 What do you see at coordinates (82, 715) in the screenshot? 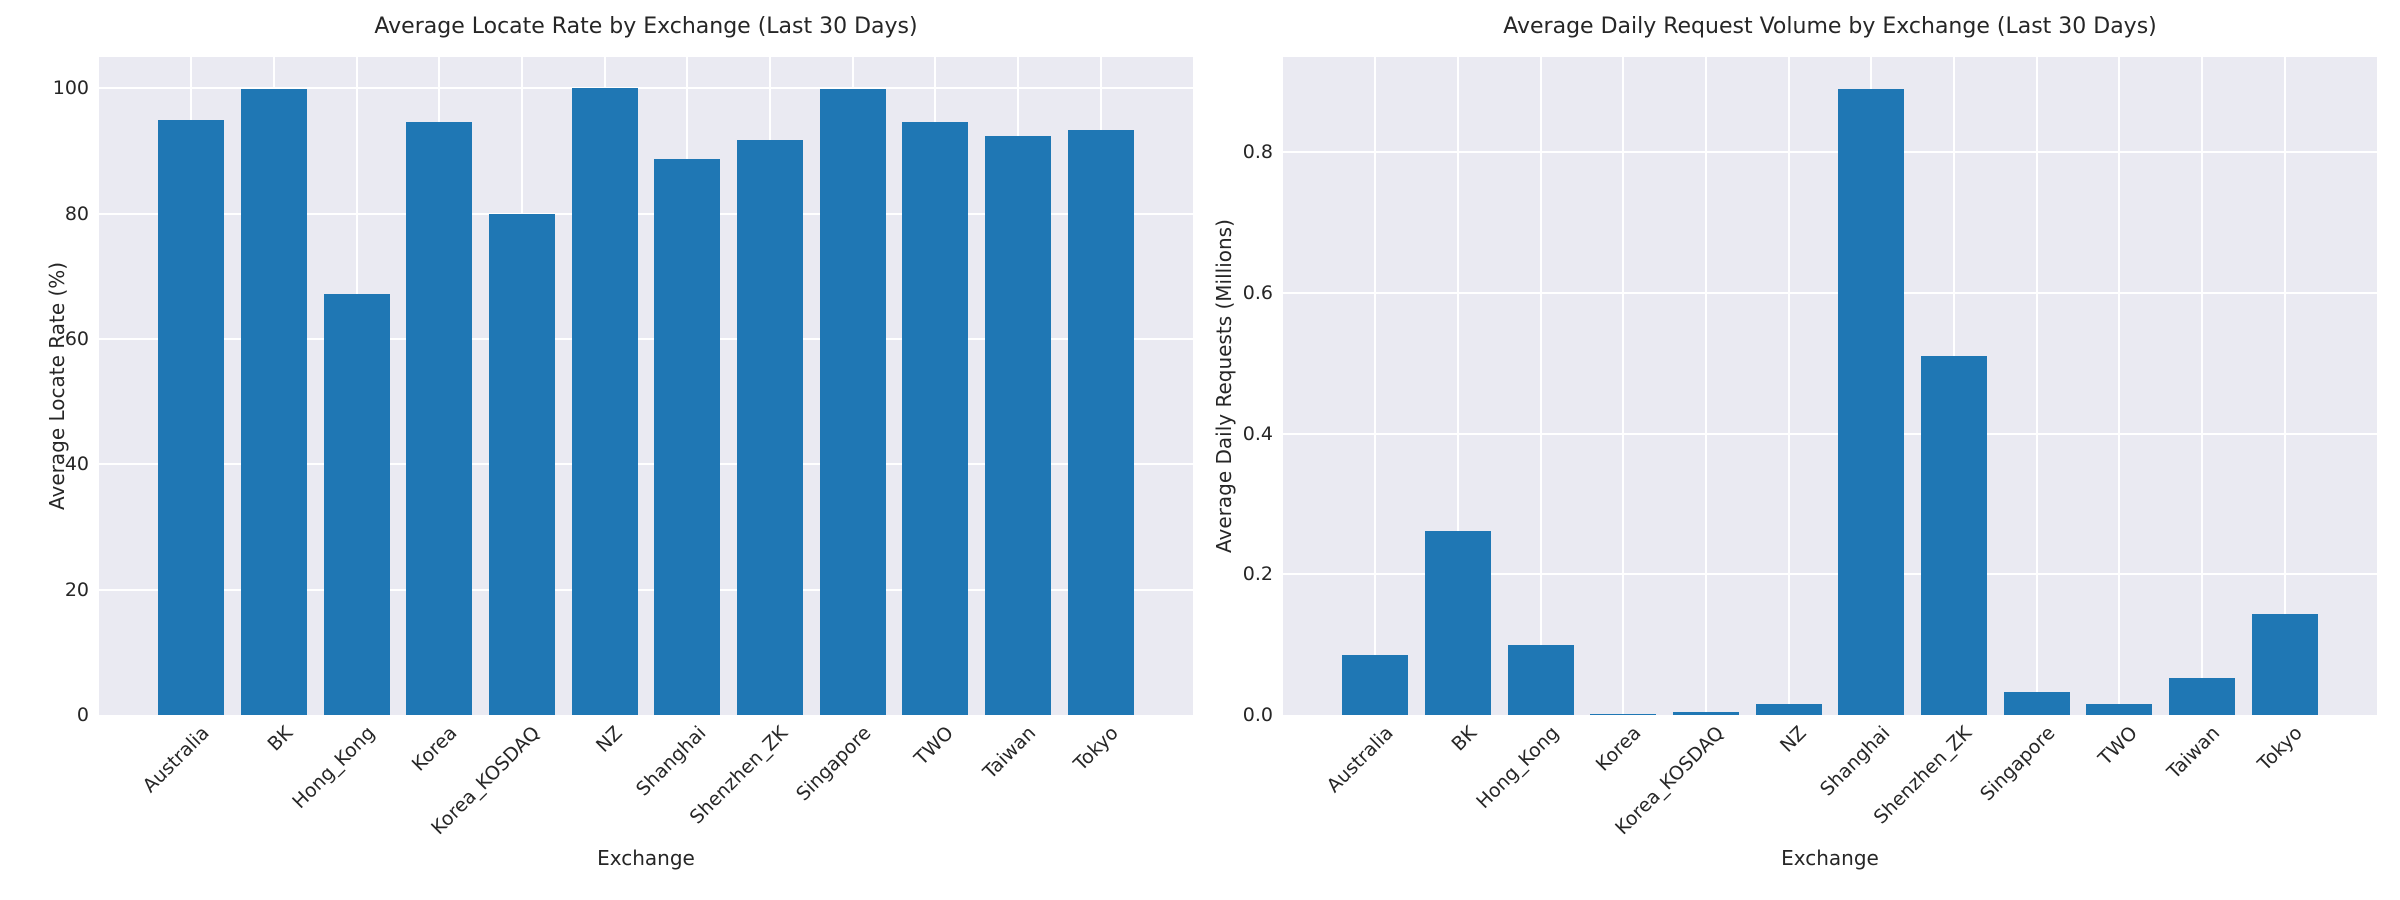
I see `y-tick-label: 0` at bounding box center [82, 715].